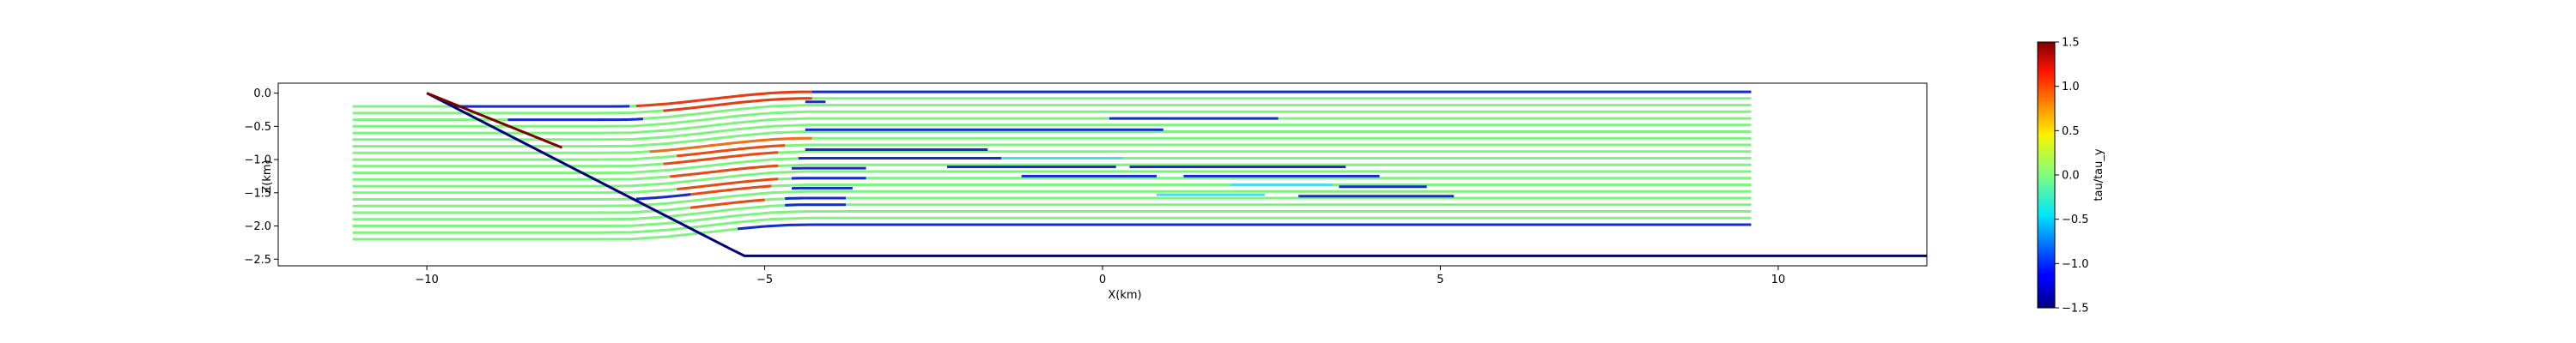 This screenshot has height=343, width=2576. What do you see at coordinates (268, 176) in the screenshot?
I see `y-axis-label: Z(km)` at bounding box center [268, 176].